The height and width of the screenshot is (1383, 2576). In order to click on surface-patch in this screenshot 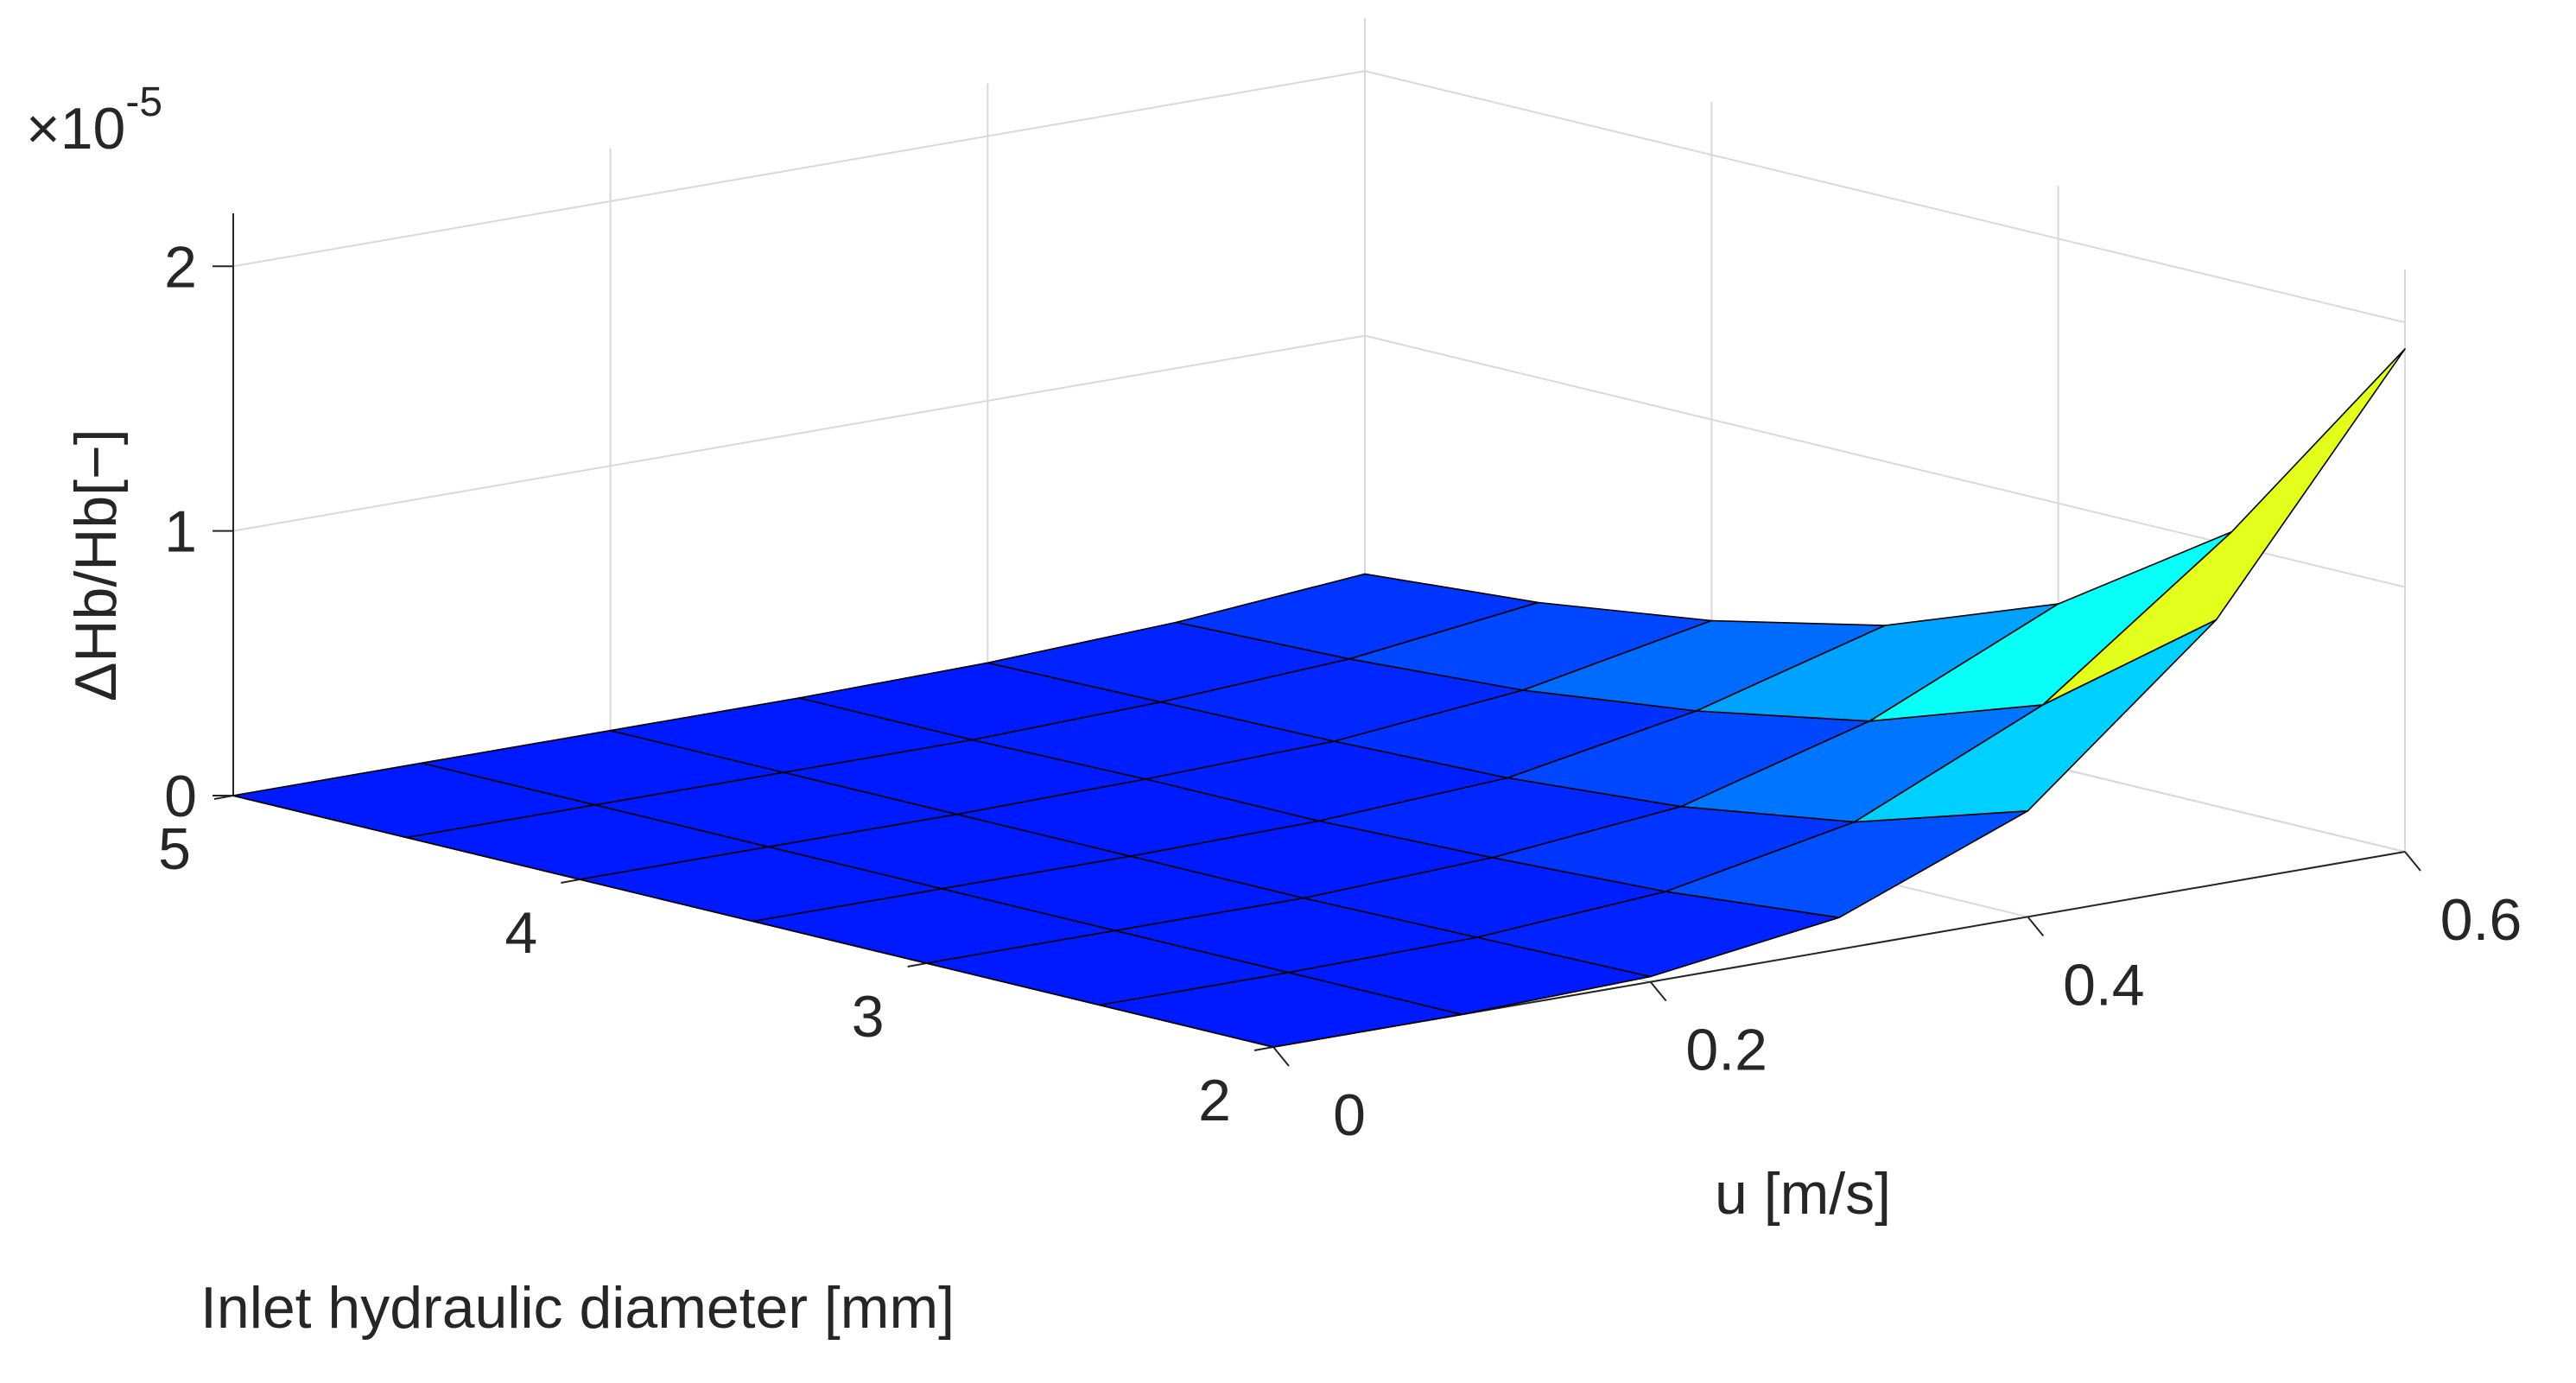, I will do `click(2224, 527)`.